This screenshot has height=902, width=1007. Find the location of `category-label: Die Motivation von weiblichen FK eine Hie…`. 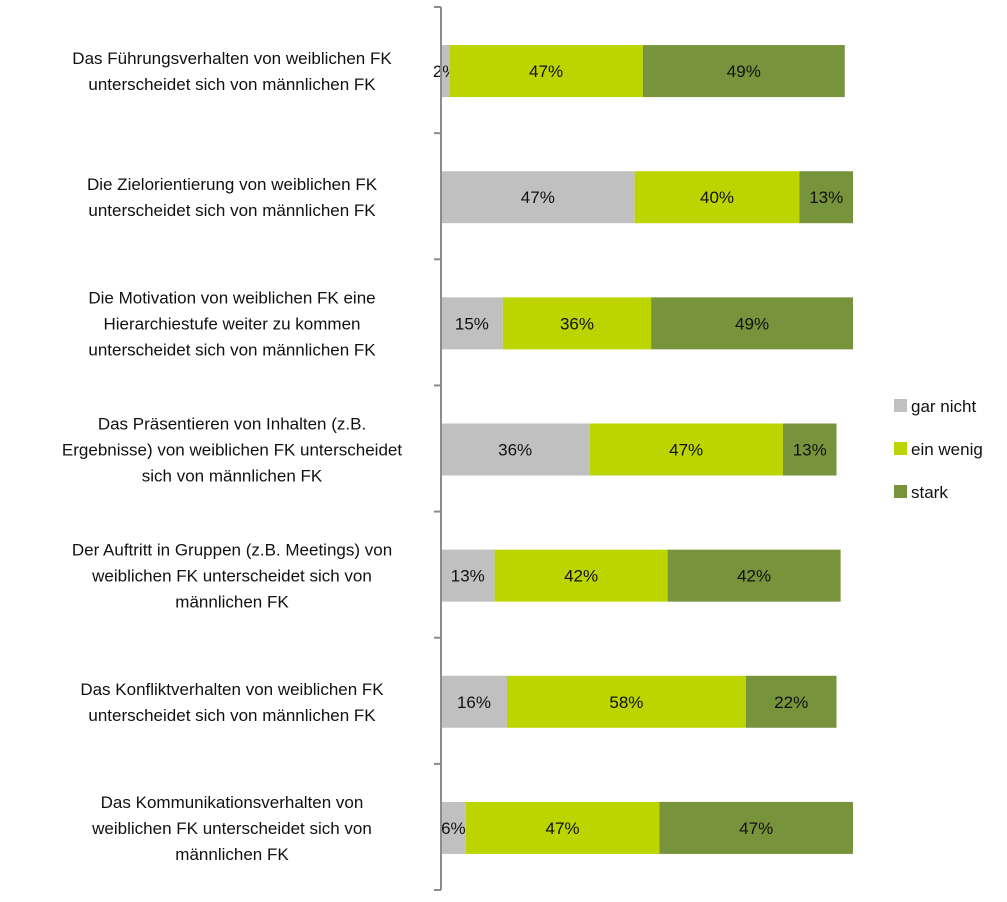

category-label: Die Motivation von weiblichen FK eine Hie… is located at coordinates (232, 323).